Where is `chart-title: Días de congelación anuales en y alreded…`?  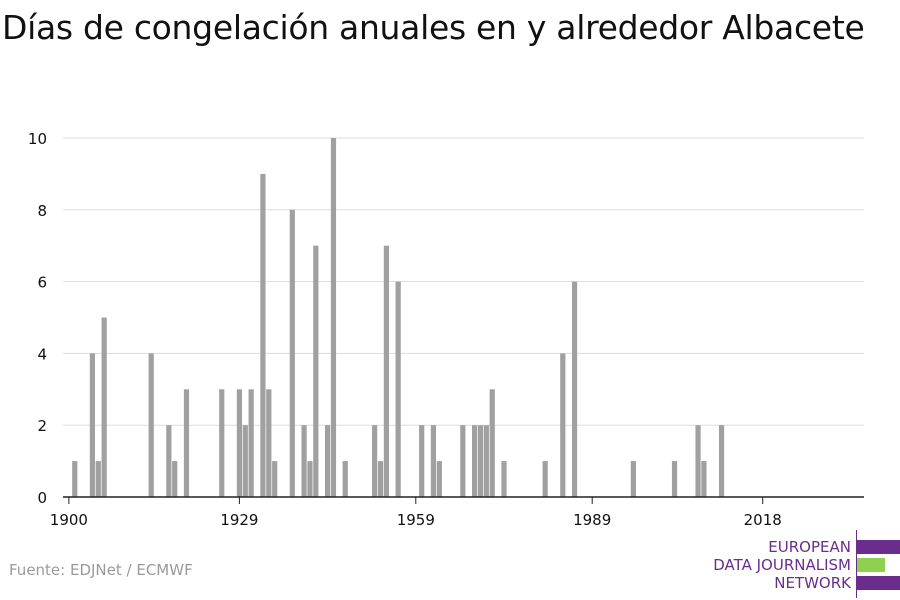
chart-title: Días de congelación anuales en y alreded… is located at coordinates (433, 27).